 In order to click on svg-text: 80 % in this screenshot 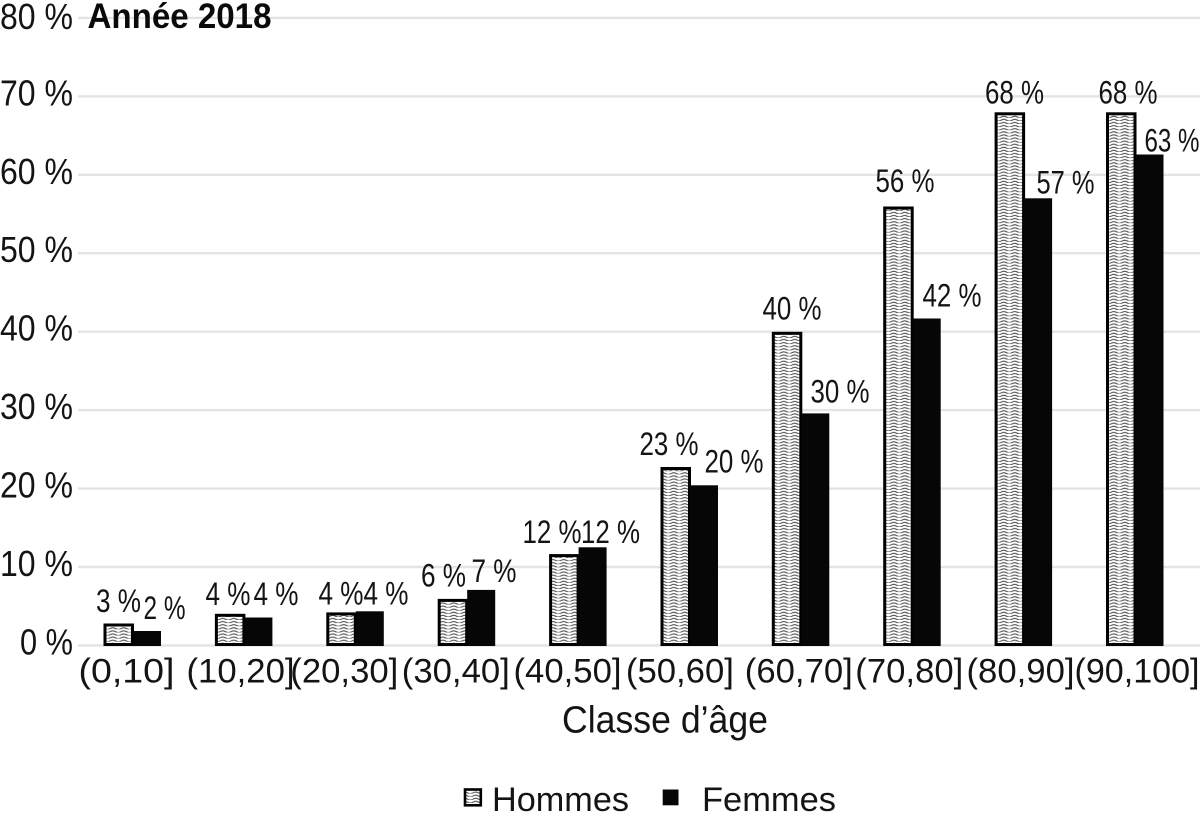, I will do `click(36, 18)`.